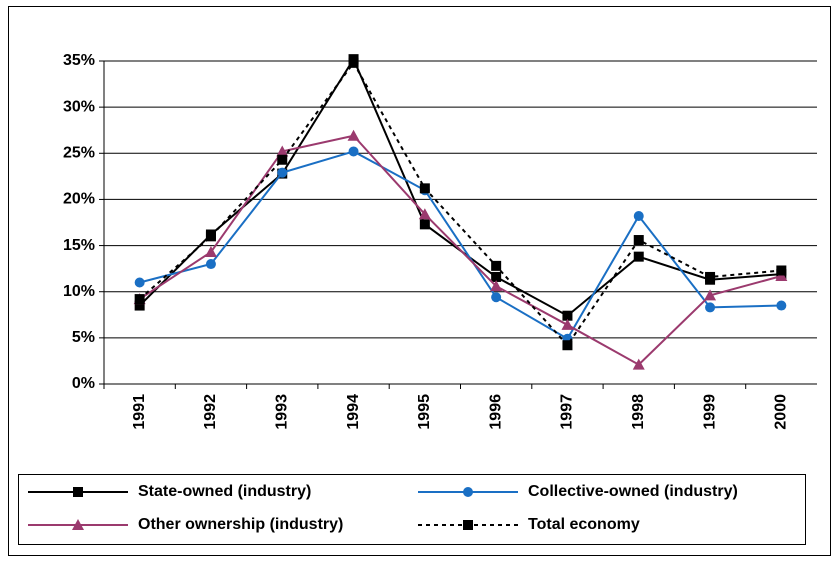  I want to click on x-tick-label: 1992, so click(210, 412).